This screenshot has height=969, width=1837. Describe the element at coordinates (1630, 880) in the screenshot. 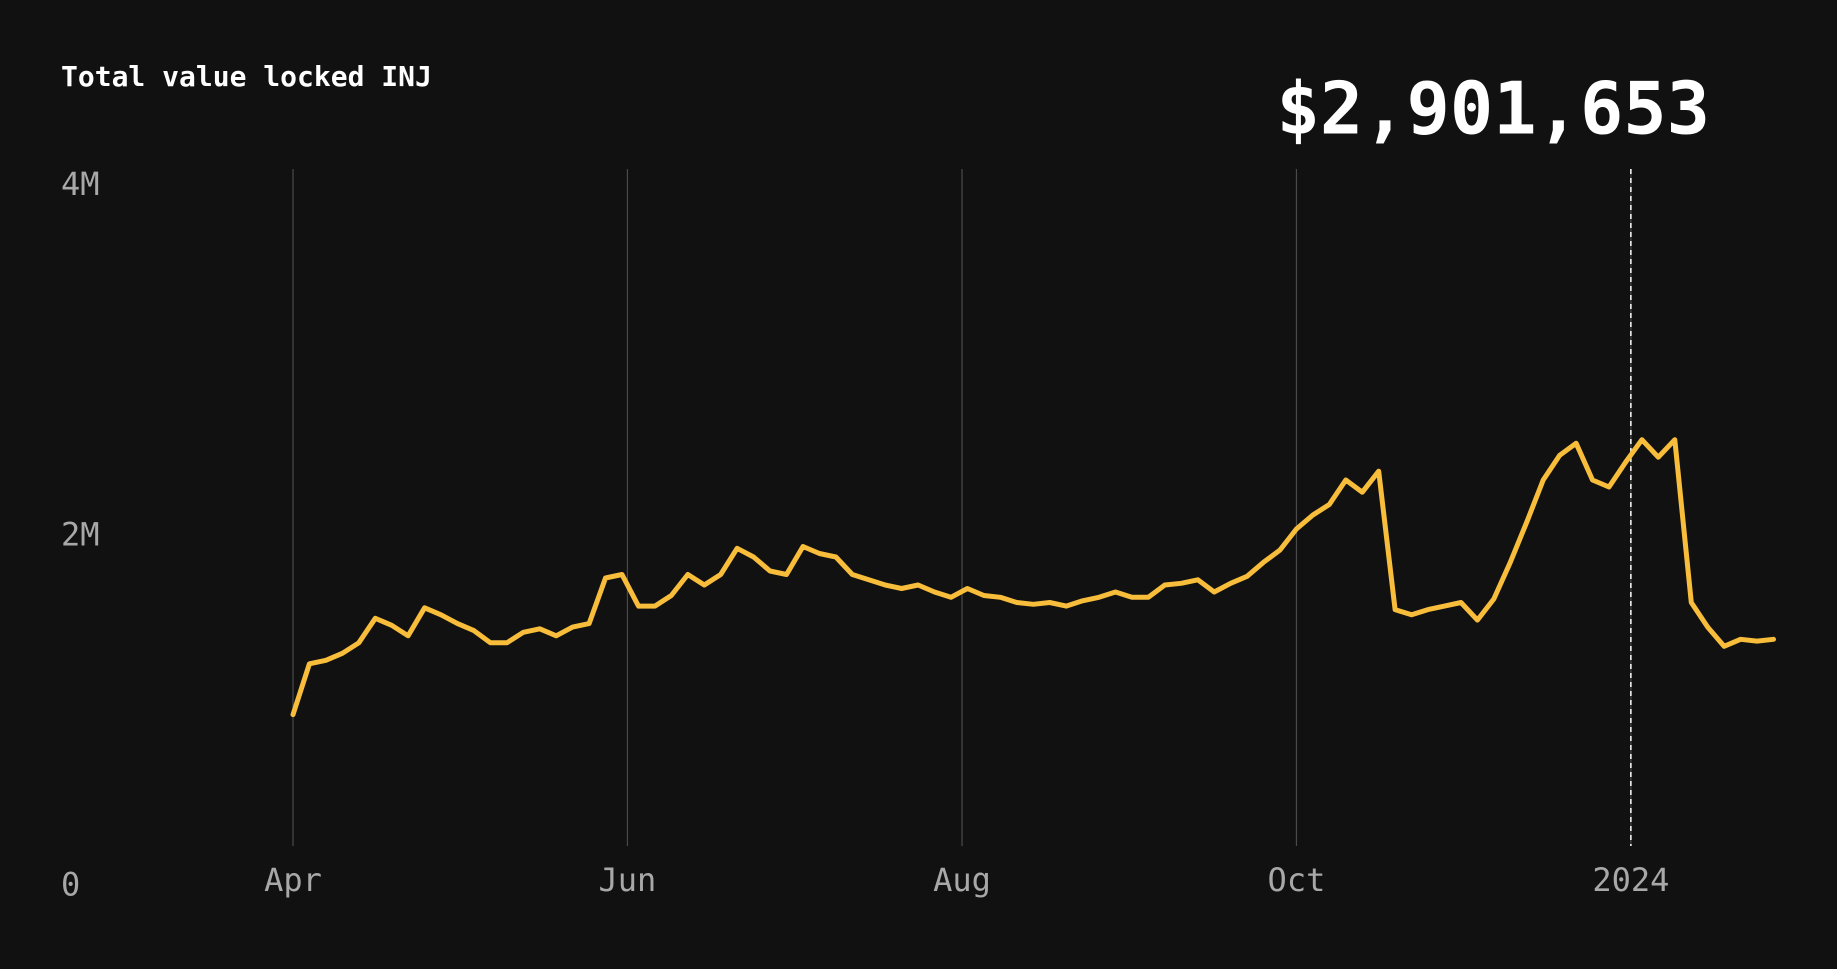

I see `x-tick-label: 2024` at that location.